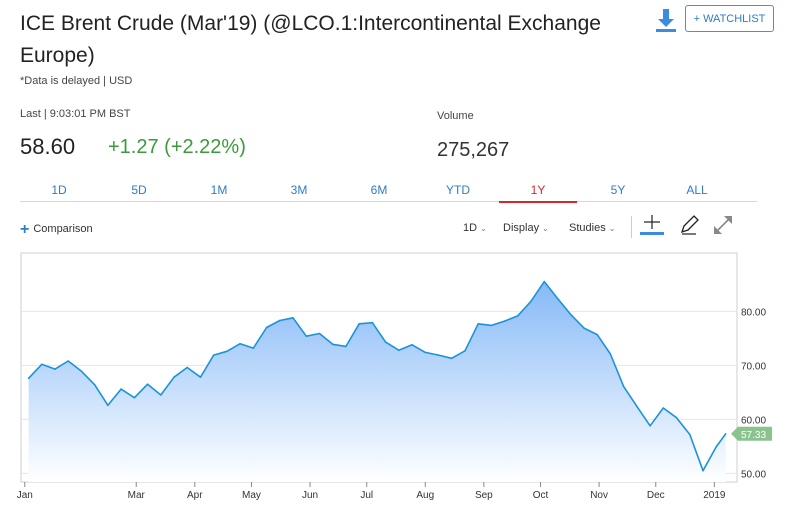 Image resolution: width=788 pixels, height=519 pixels. I want to click on y-tick-label: 80.00, so click(753, 312).